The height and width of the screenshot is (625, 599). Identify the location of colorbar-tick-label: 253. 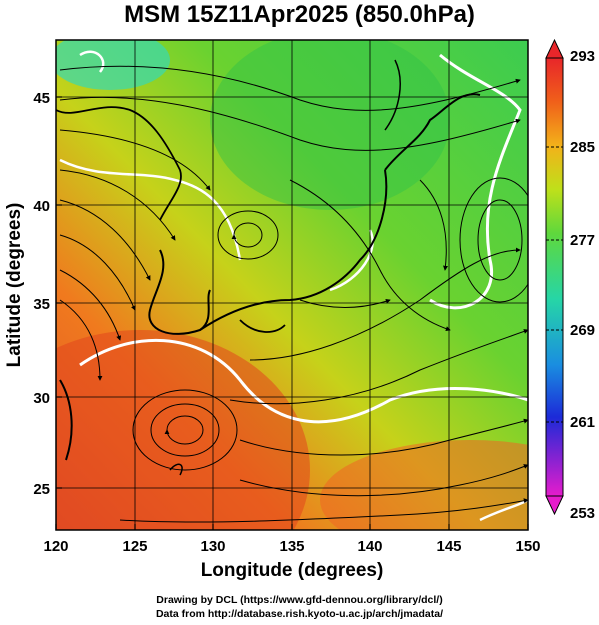
(582, 513).